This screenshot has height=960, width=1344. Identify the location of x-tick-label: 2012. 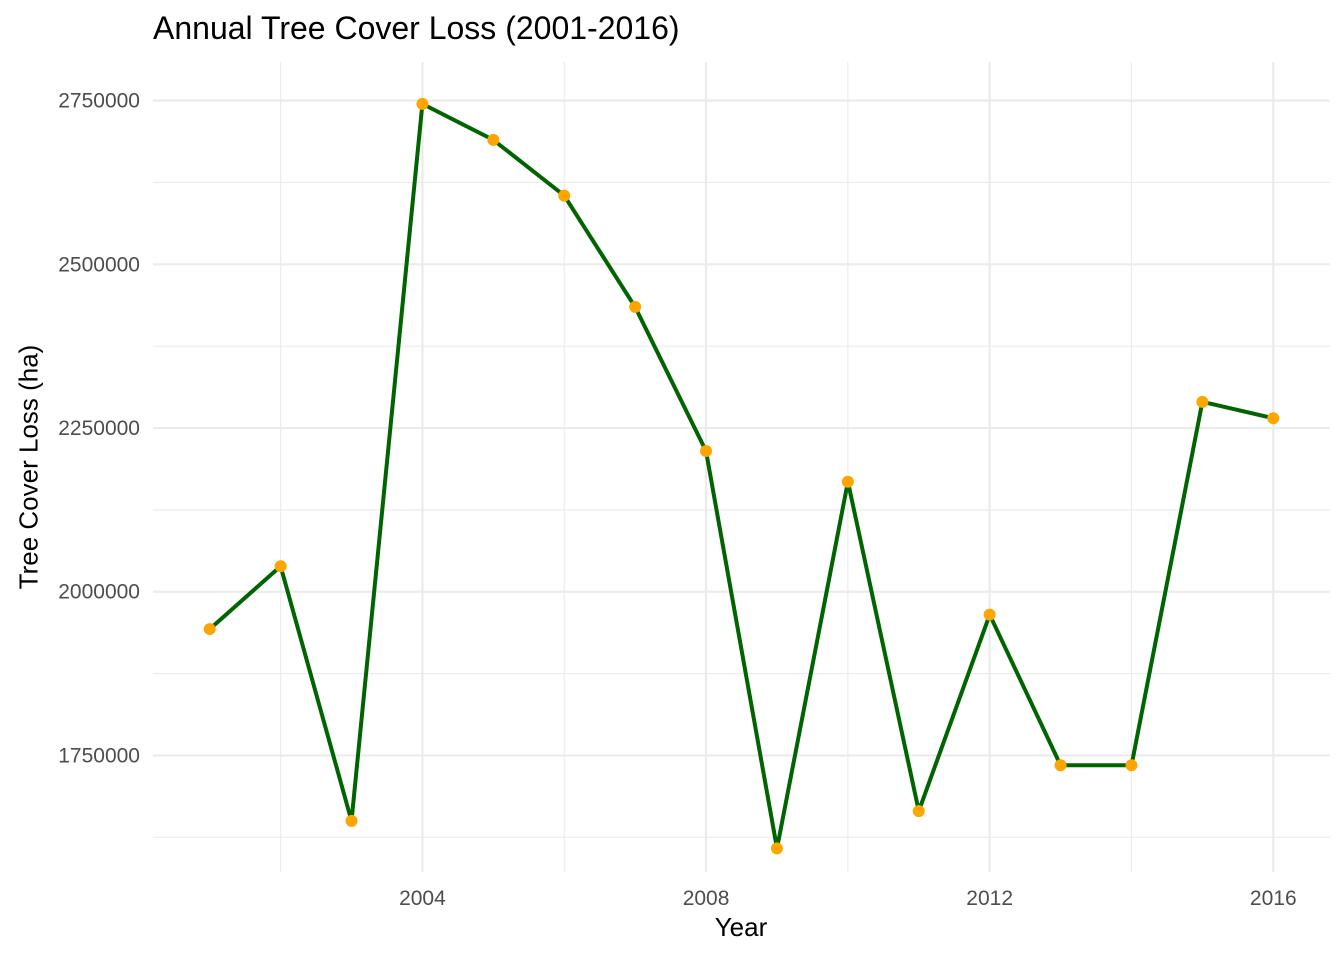
(989, 898).